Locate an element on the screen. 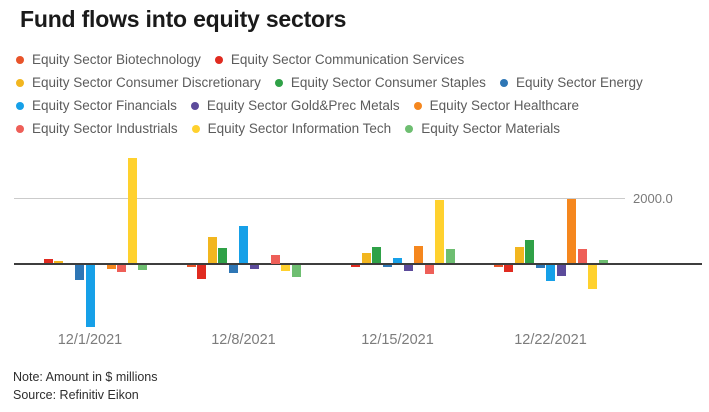 The image size is (709, 412). bar-equity-sector-information-tech-12-15-2021 is located at coordinates (439, 232).